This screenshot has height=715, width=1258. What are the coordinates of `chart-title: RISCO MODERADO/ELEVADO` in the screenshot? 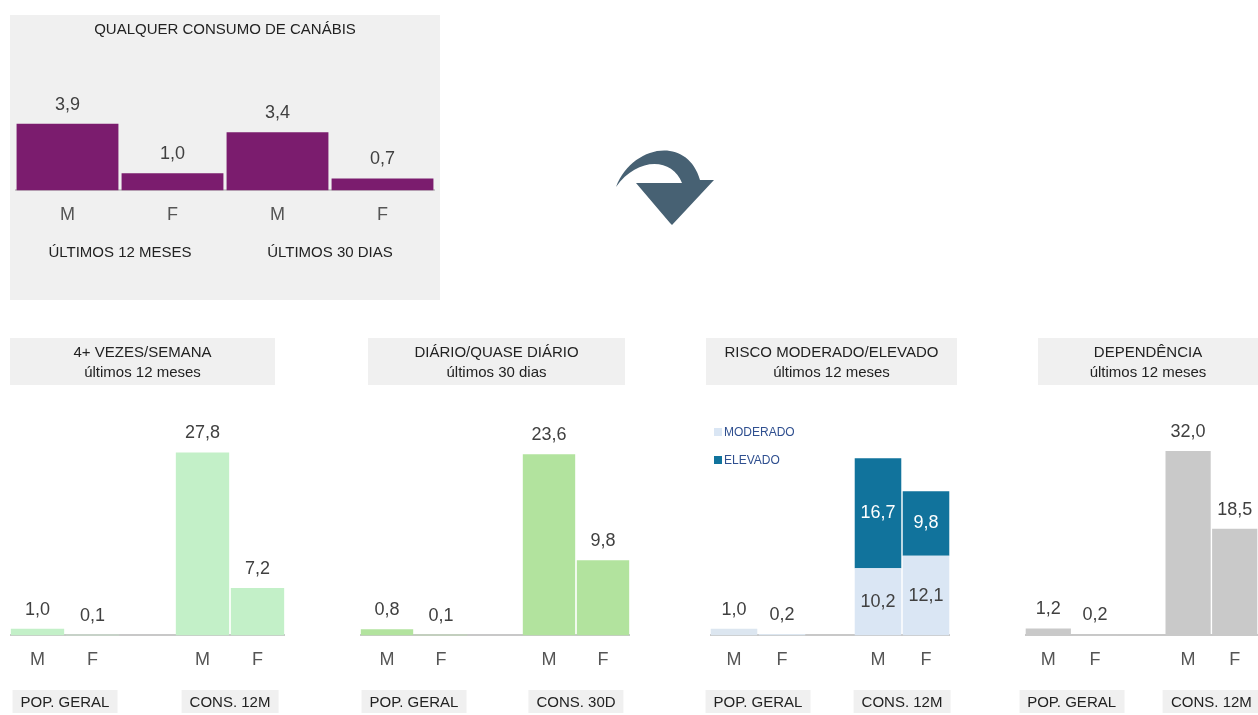 It's located at (831, 352).